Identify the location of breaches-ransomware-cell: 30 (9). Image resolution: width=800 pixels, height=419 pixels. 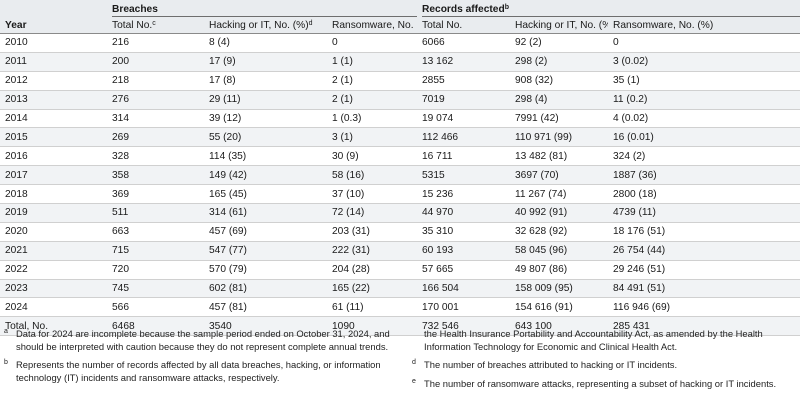
(372, 156).